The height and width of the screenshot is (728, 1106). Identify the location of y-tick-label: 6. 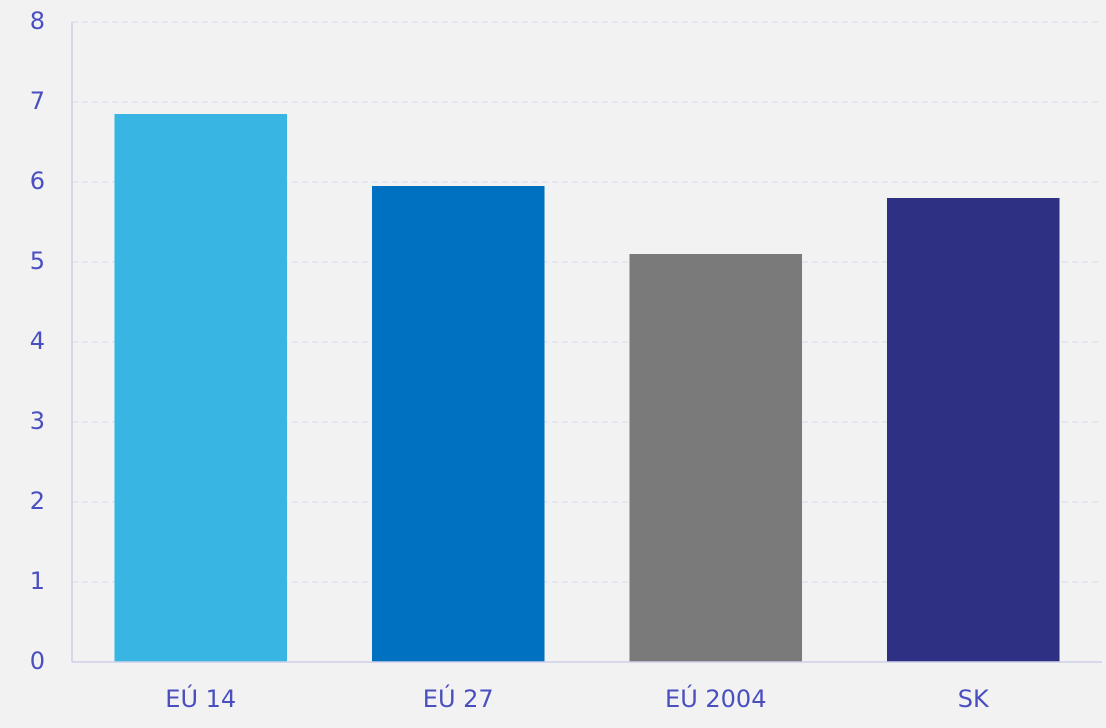
(37, 181).